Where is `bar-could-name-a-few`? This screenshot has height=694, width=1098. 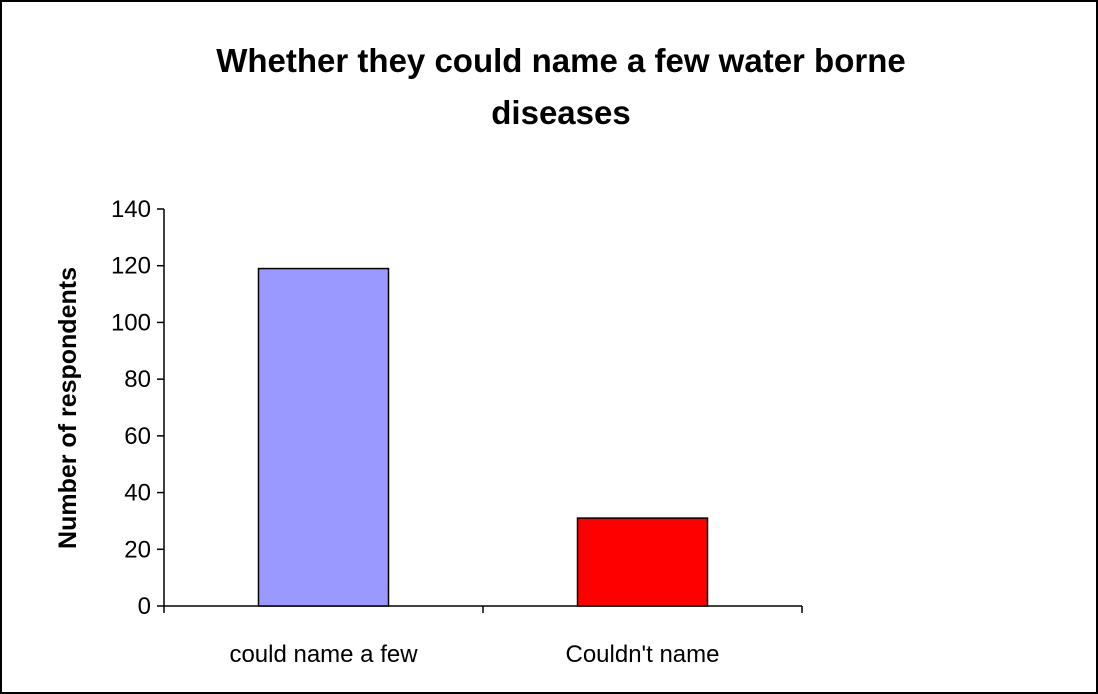
bar-could-name-a-few is located at coordinates (323, 437).